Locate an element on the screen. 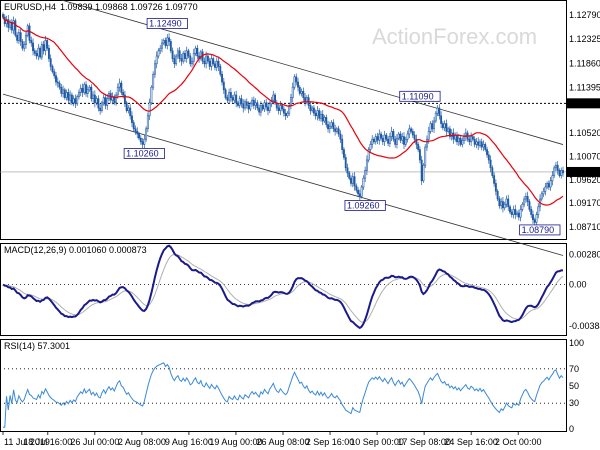  symbol-title: EURUSD,H4 is located at coordinates (30, 7).